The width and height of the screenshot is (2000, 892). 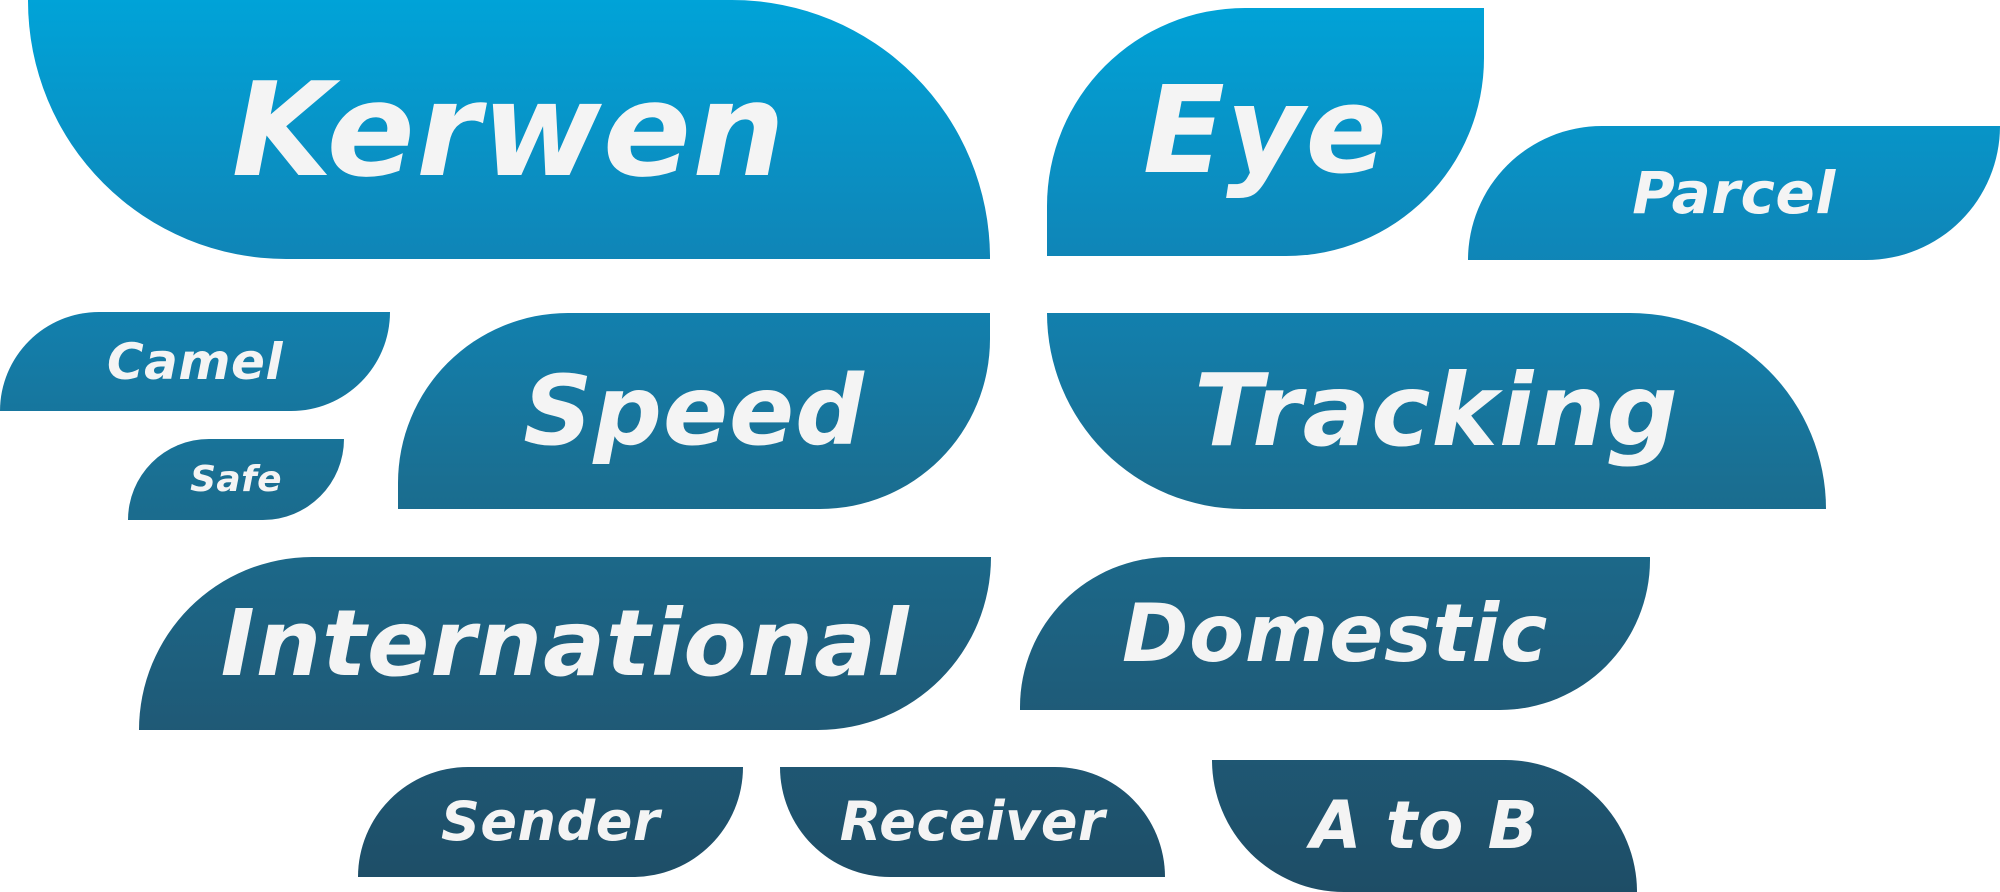 I want to click on tile-international: International, so click(x=565, y=643).